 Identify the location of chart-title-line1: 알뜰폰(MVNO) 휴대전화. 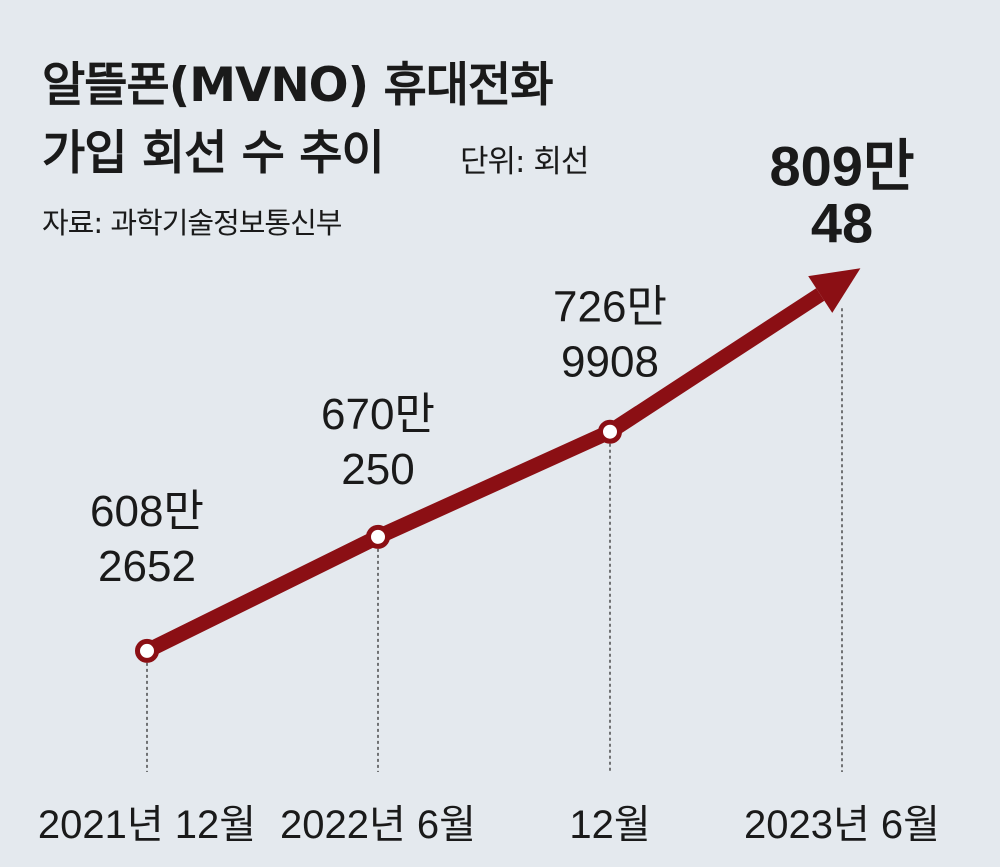
(297, 85).